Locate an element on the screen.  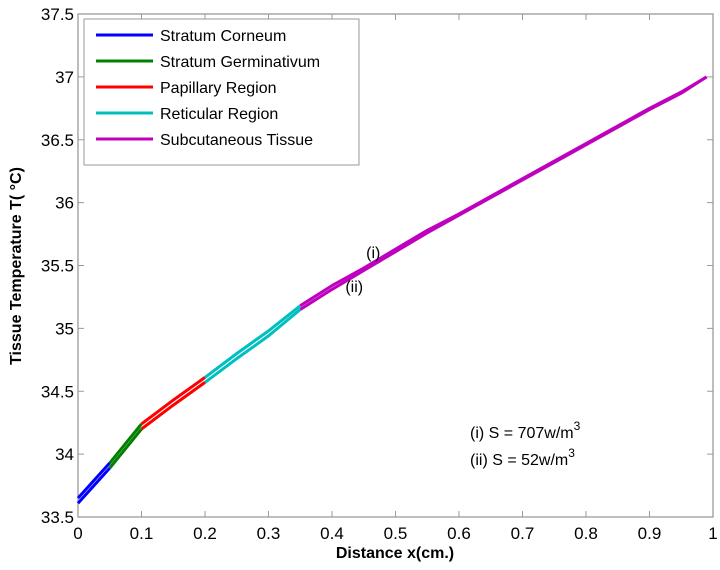
x-axis-title: Distance x(cm.) is located at coordinates (395, 553).